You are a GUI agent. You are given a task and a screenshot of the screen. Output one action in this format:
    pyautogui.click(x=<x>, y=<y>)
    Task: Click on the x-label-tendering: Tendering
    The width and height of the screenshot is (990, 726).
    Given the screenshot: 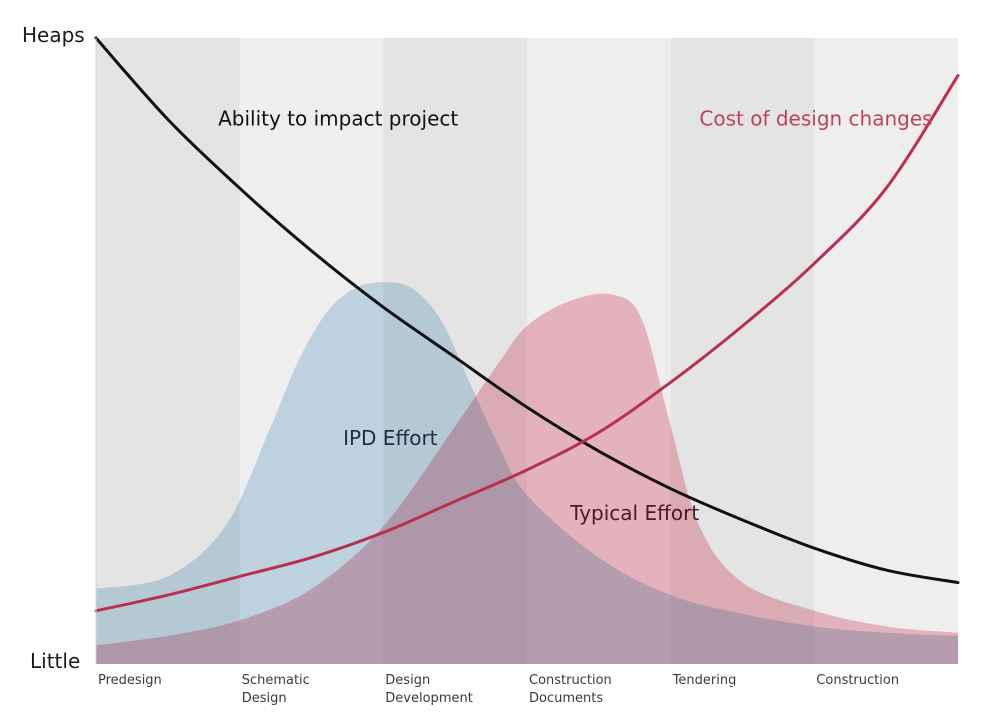 What is the action you would take?
    pyautogui.click(x=704, y=680)
    